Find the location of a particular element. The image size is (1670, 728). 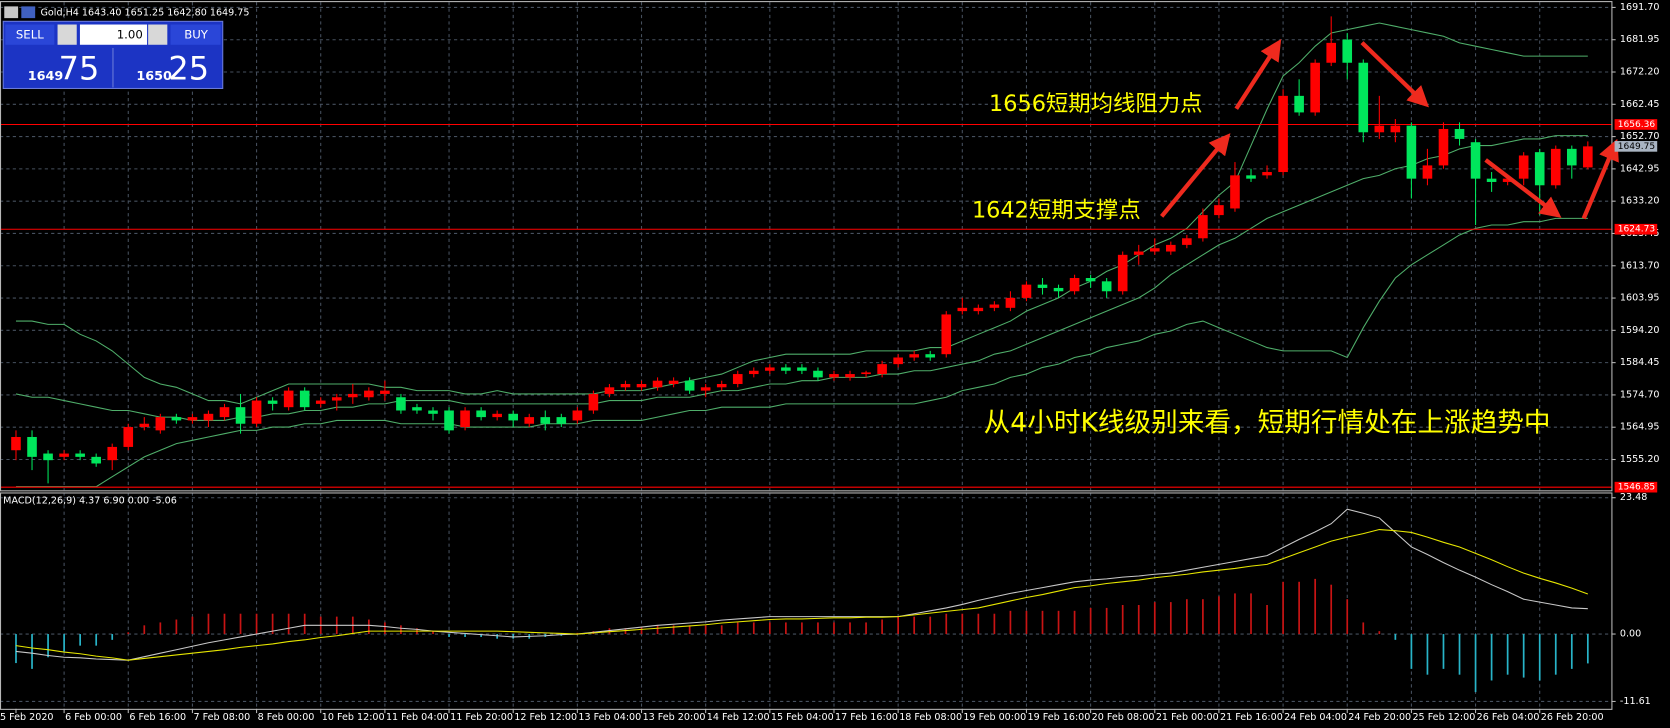

annotation: 从4小时K线级别来看，短期行情处在上涨趋势中 is located at coordinates (1267, 423).